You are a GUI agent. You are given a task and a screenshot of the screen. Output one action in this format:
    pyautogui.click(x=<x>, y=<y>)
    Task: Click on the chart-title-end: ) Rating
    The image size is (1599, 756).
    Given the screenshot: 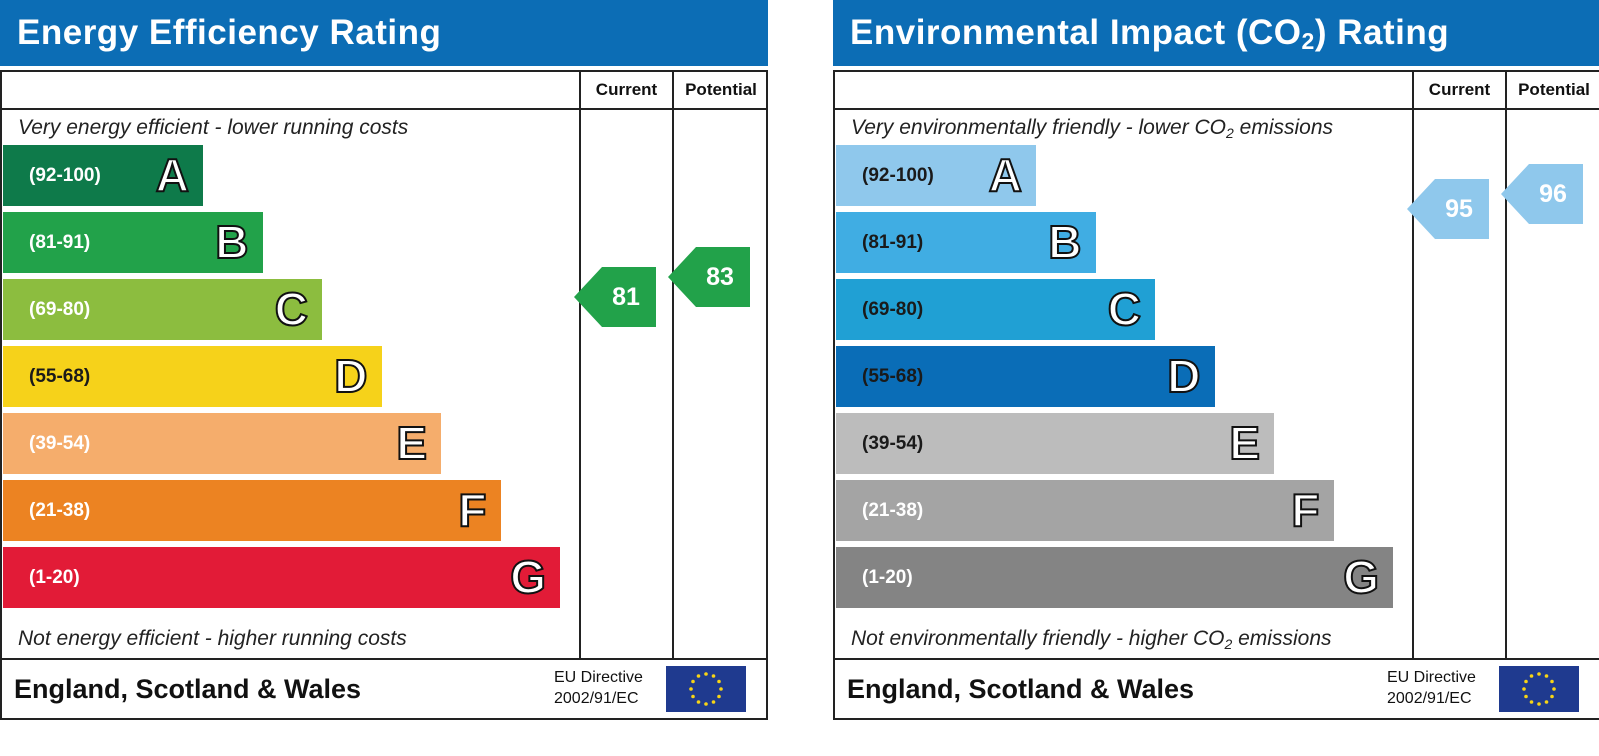 What is the action you would take?
    pyautogui.click(x=1382, y=32)
    